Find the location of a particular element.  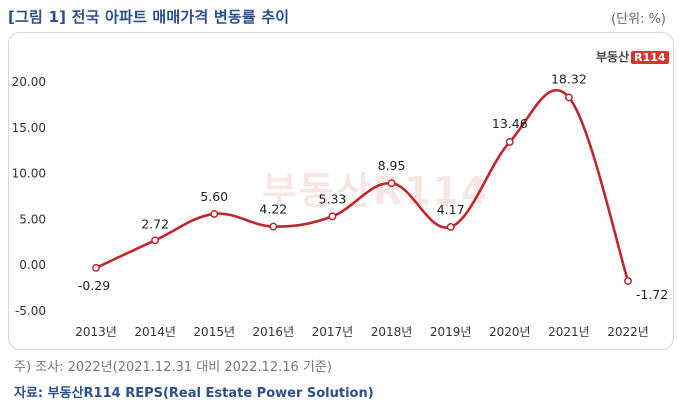

data-label: 8.95 is located at coordinates (392, 165).